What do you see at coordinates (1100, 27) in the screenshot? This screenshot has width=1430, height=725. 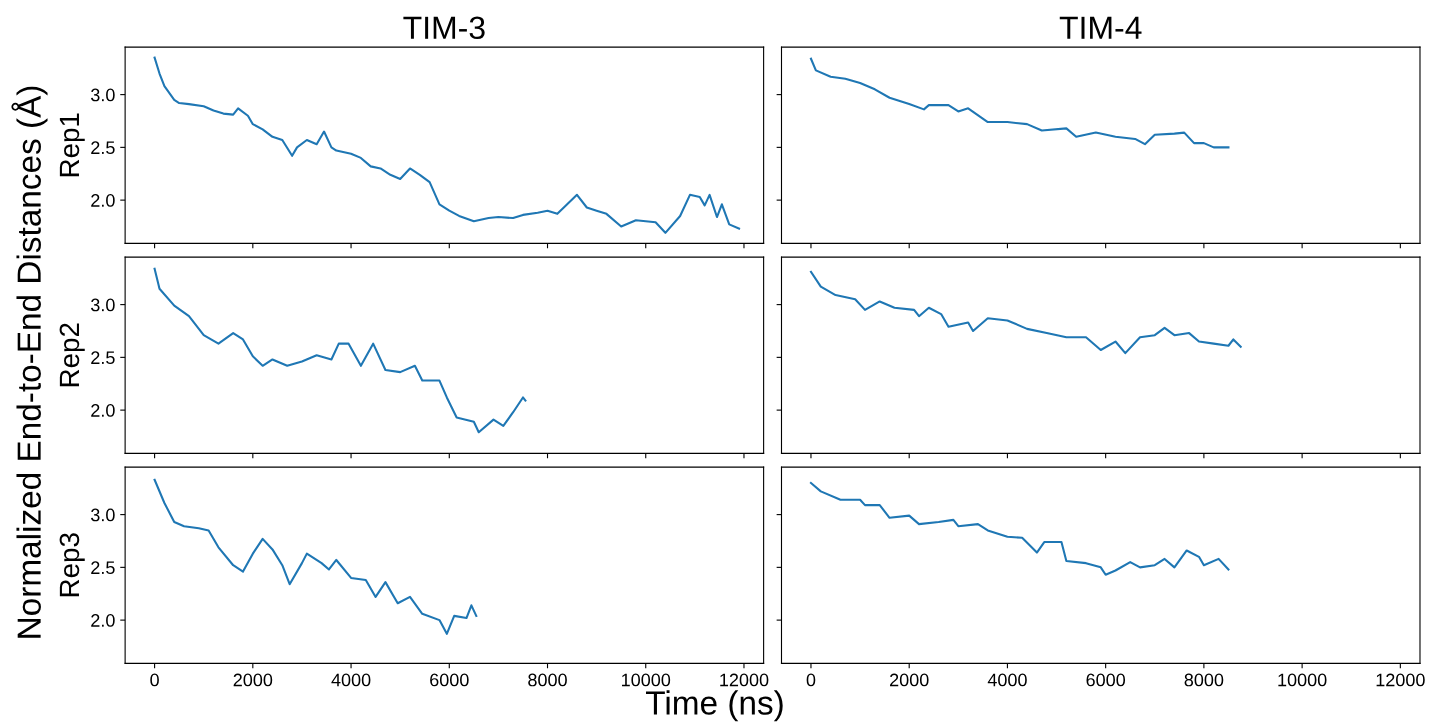 I see `chart-title: TIM-4` at bounding box center [1100, 27].